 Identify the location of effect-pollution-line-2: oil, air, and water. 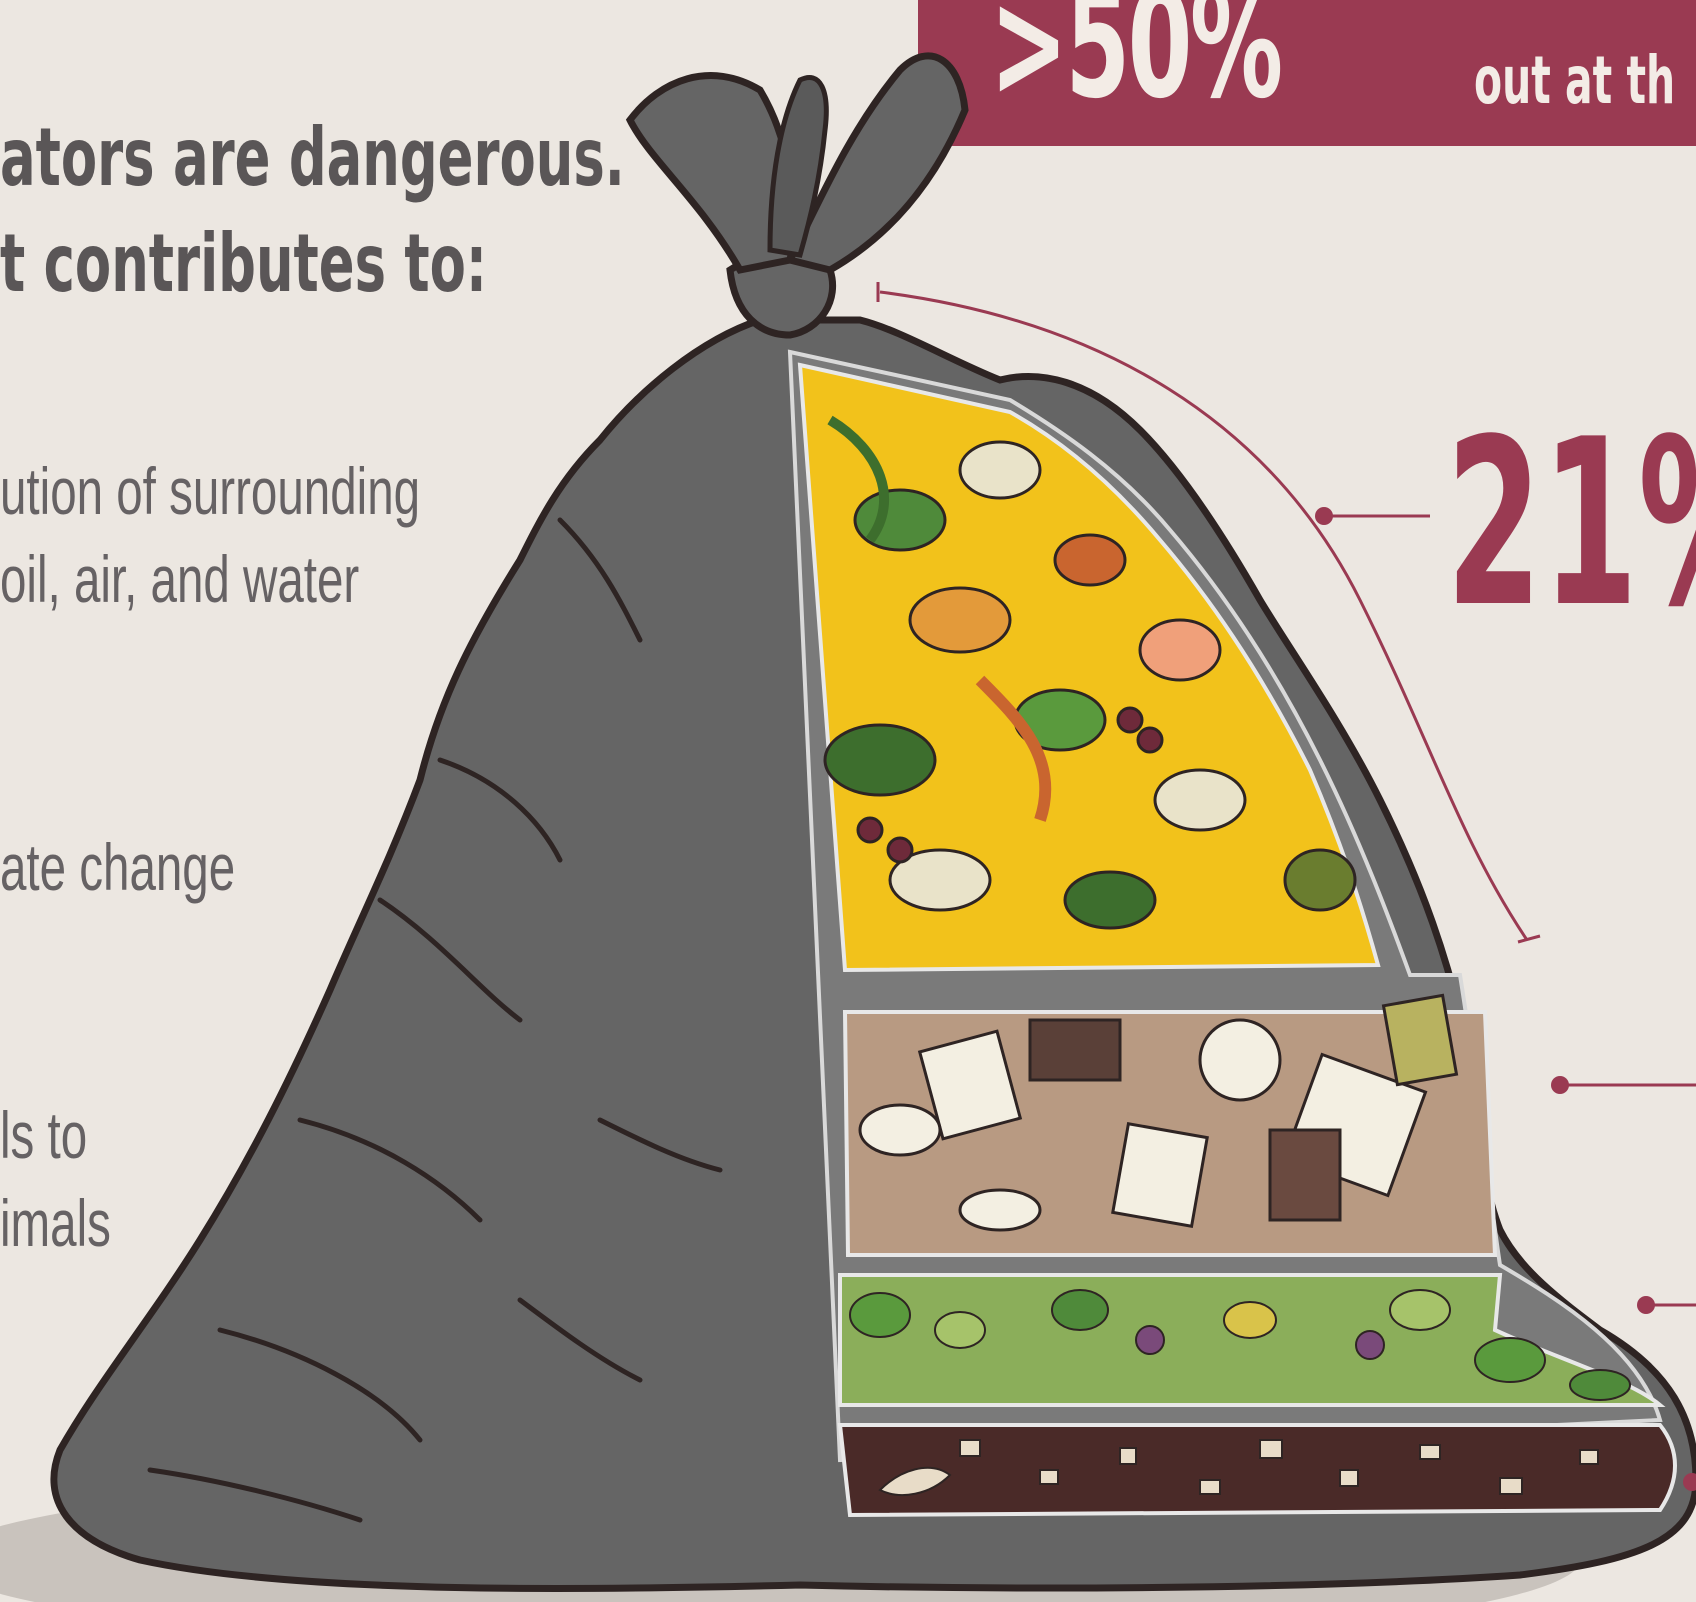
(180, 579).